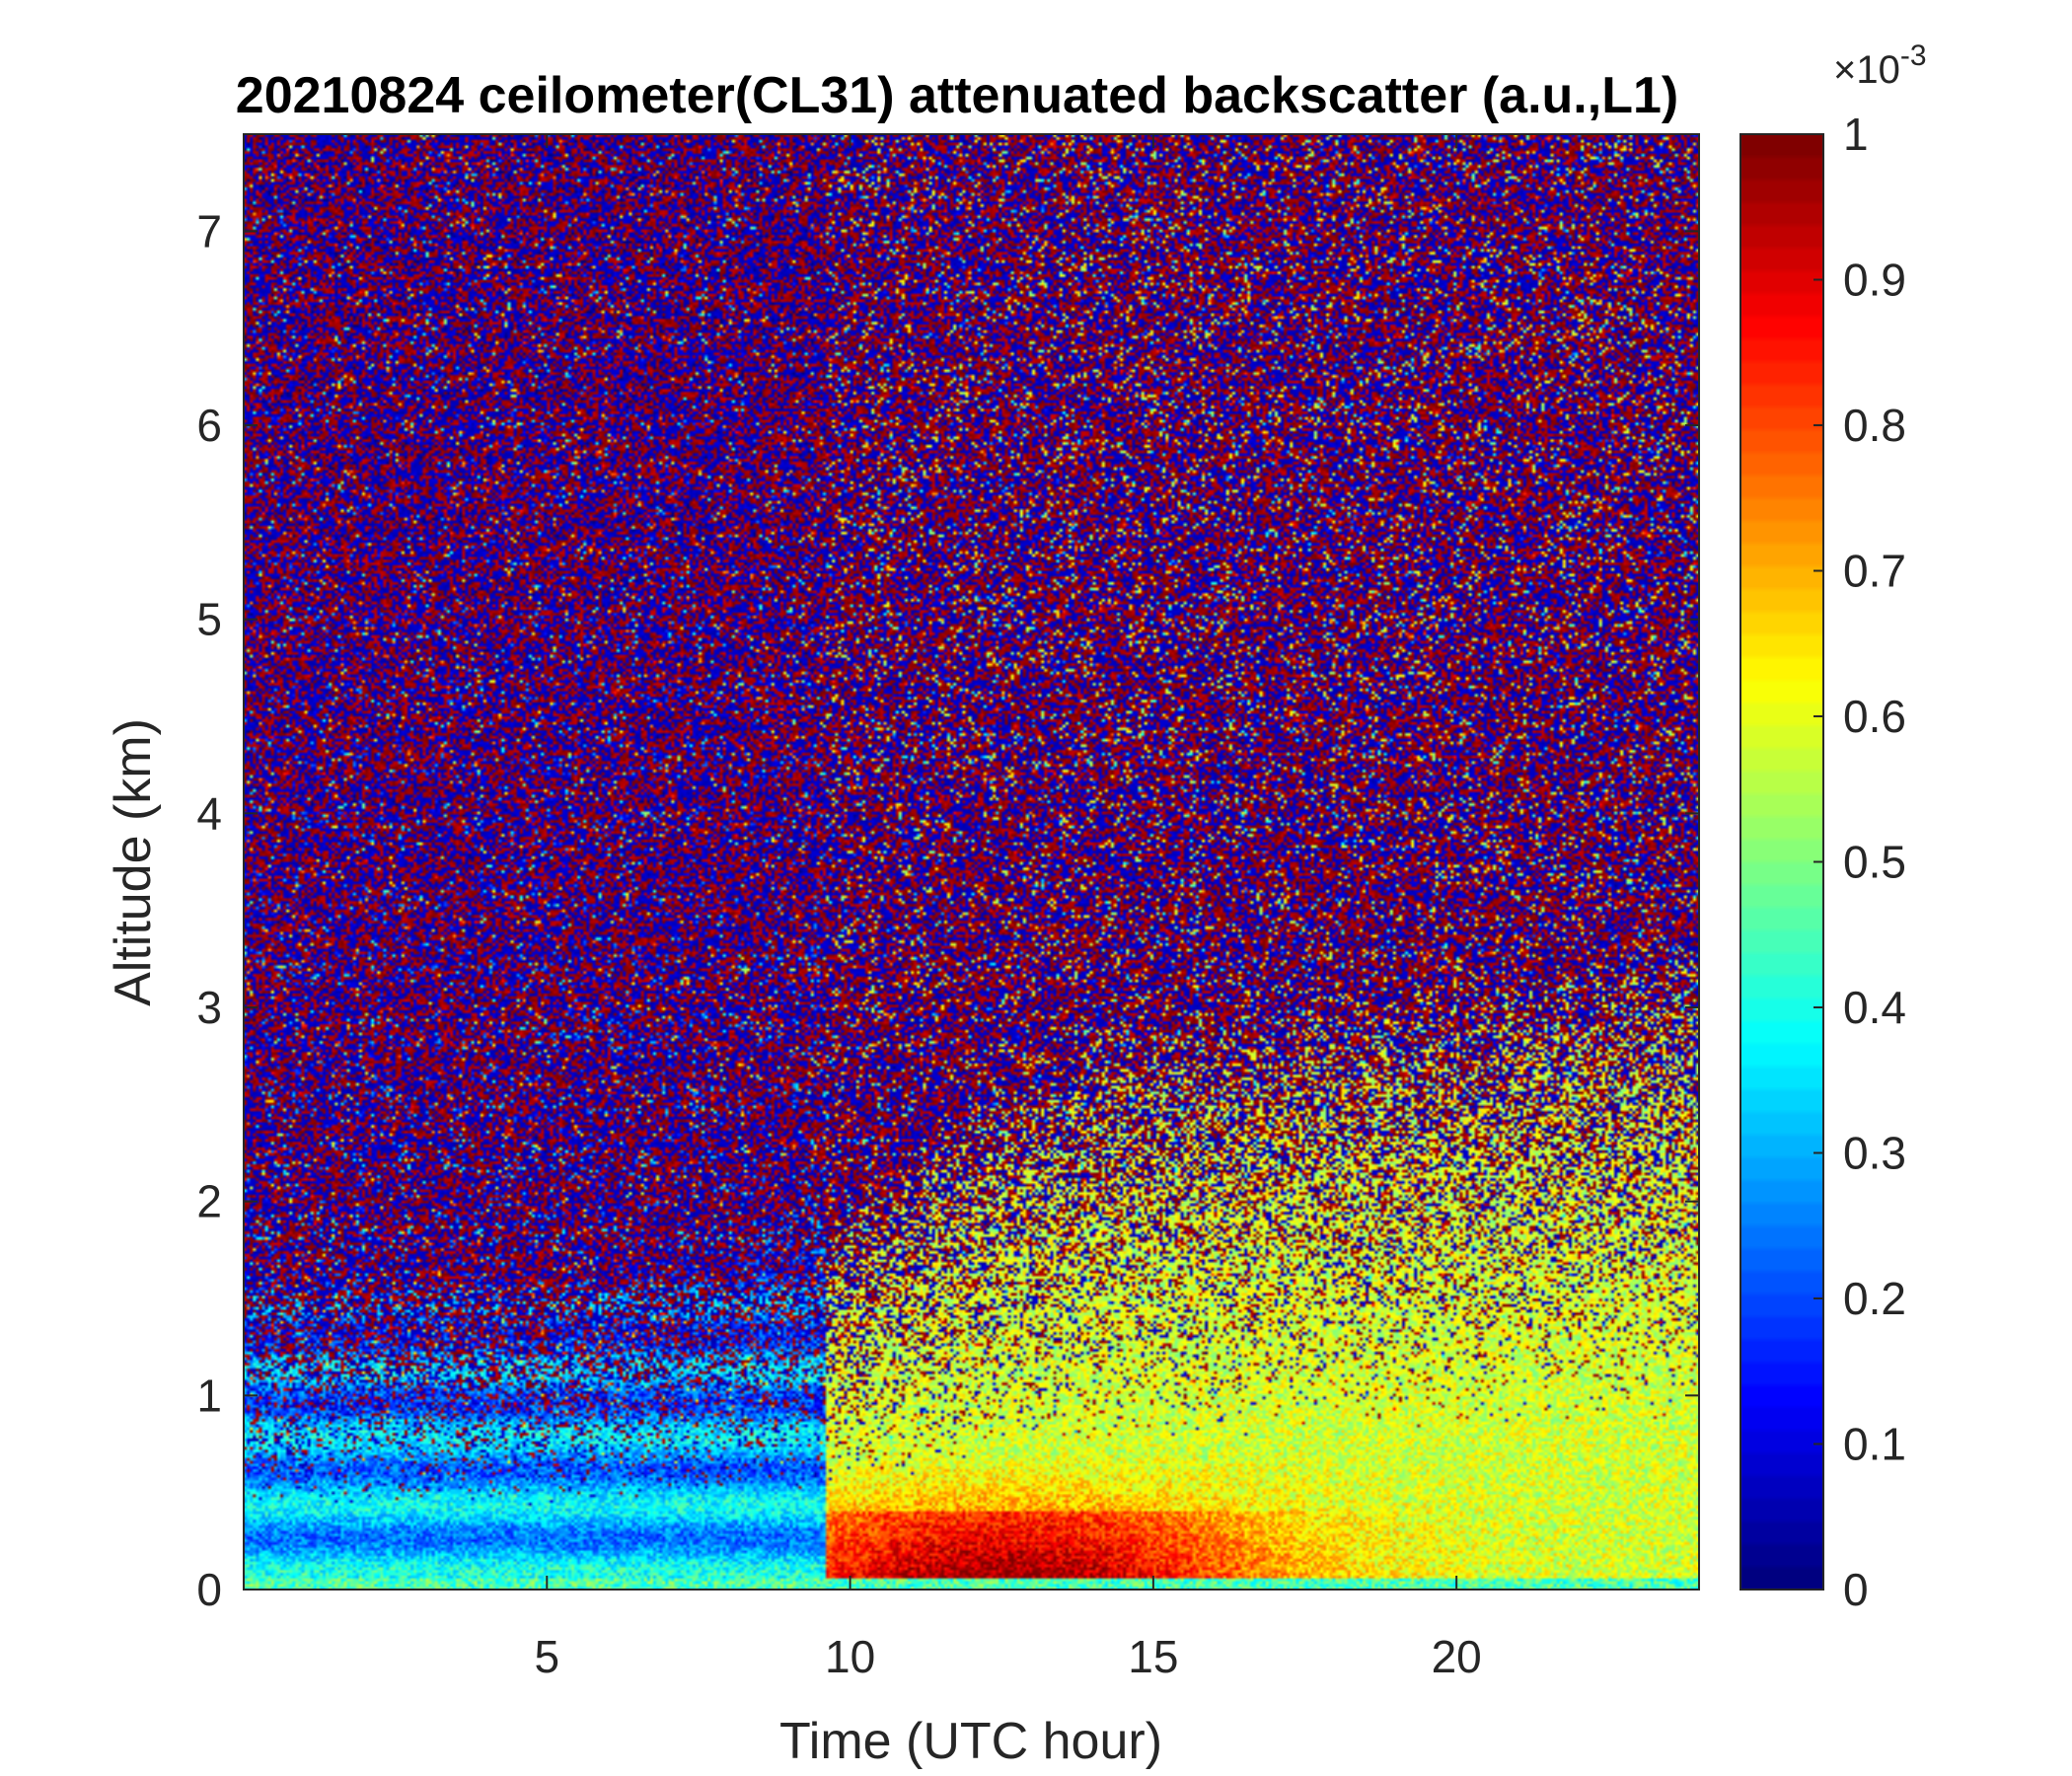 The width and height of the screenshot is (2072, 1776). I want to click on colorbar-tick-label: 0.6, so click(1875, 717).